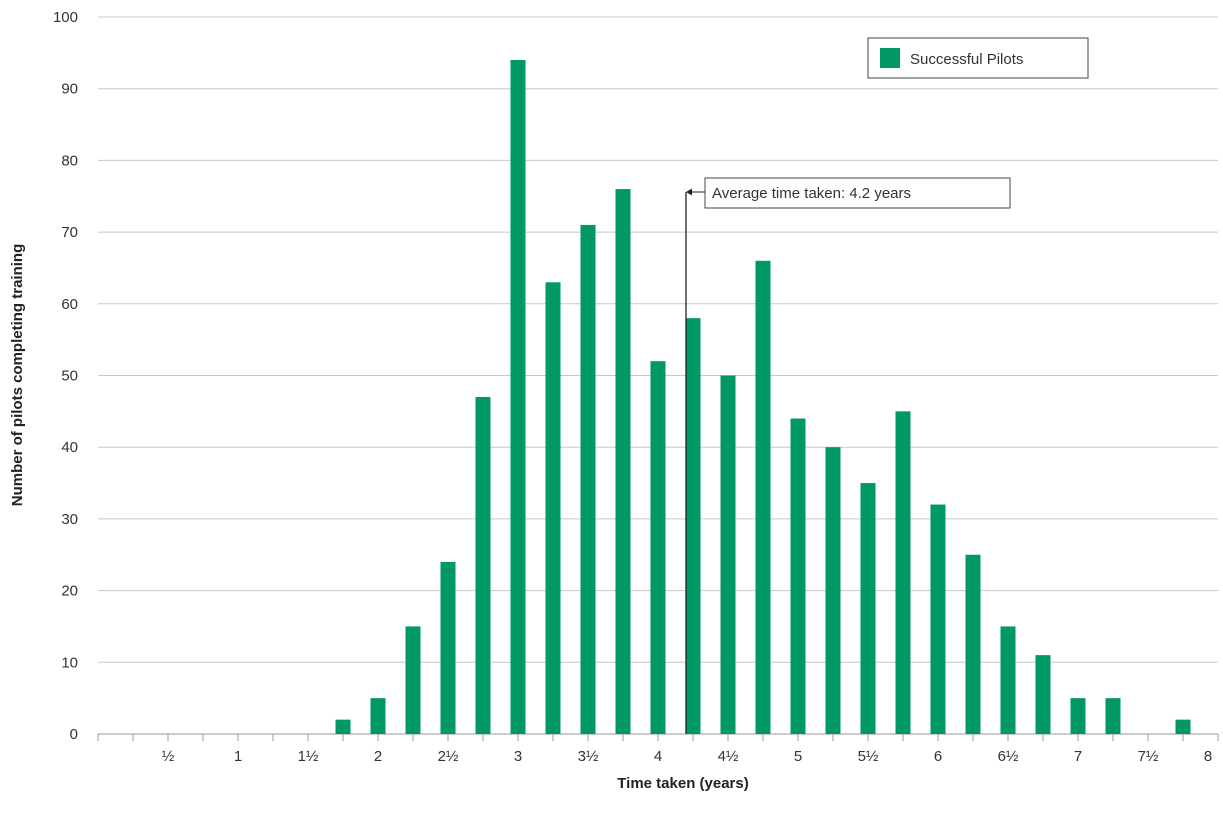  I want to click on y-tick-label: 100, so click(65, 17).